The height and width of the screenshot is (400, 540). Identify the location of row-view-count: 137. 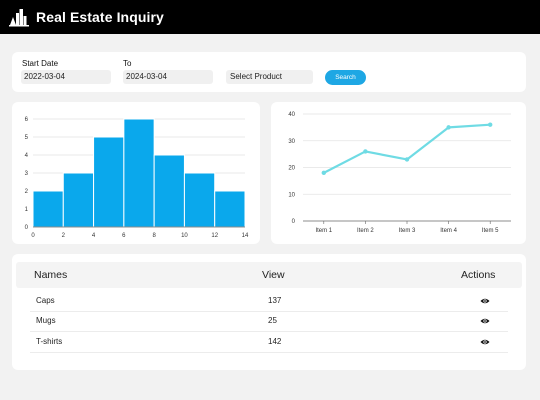
(275, 300).